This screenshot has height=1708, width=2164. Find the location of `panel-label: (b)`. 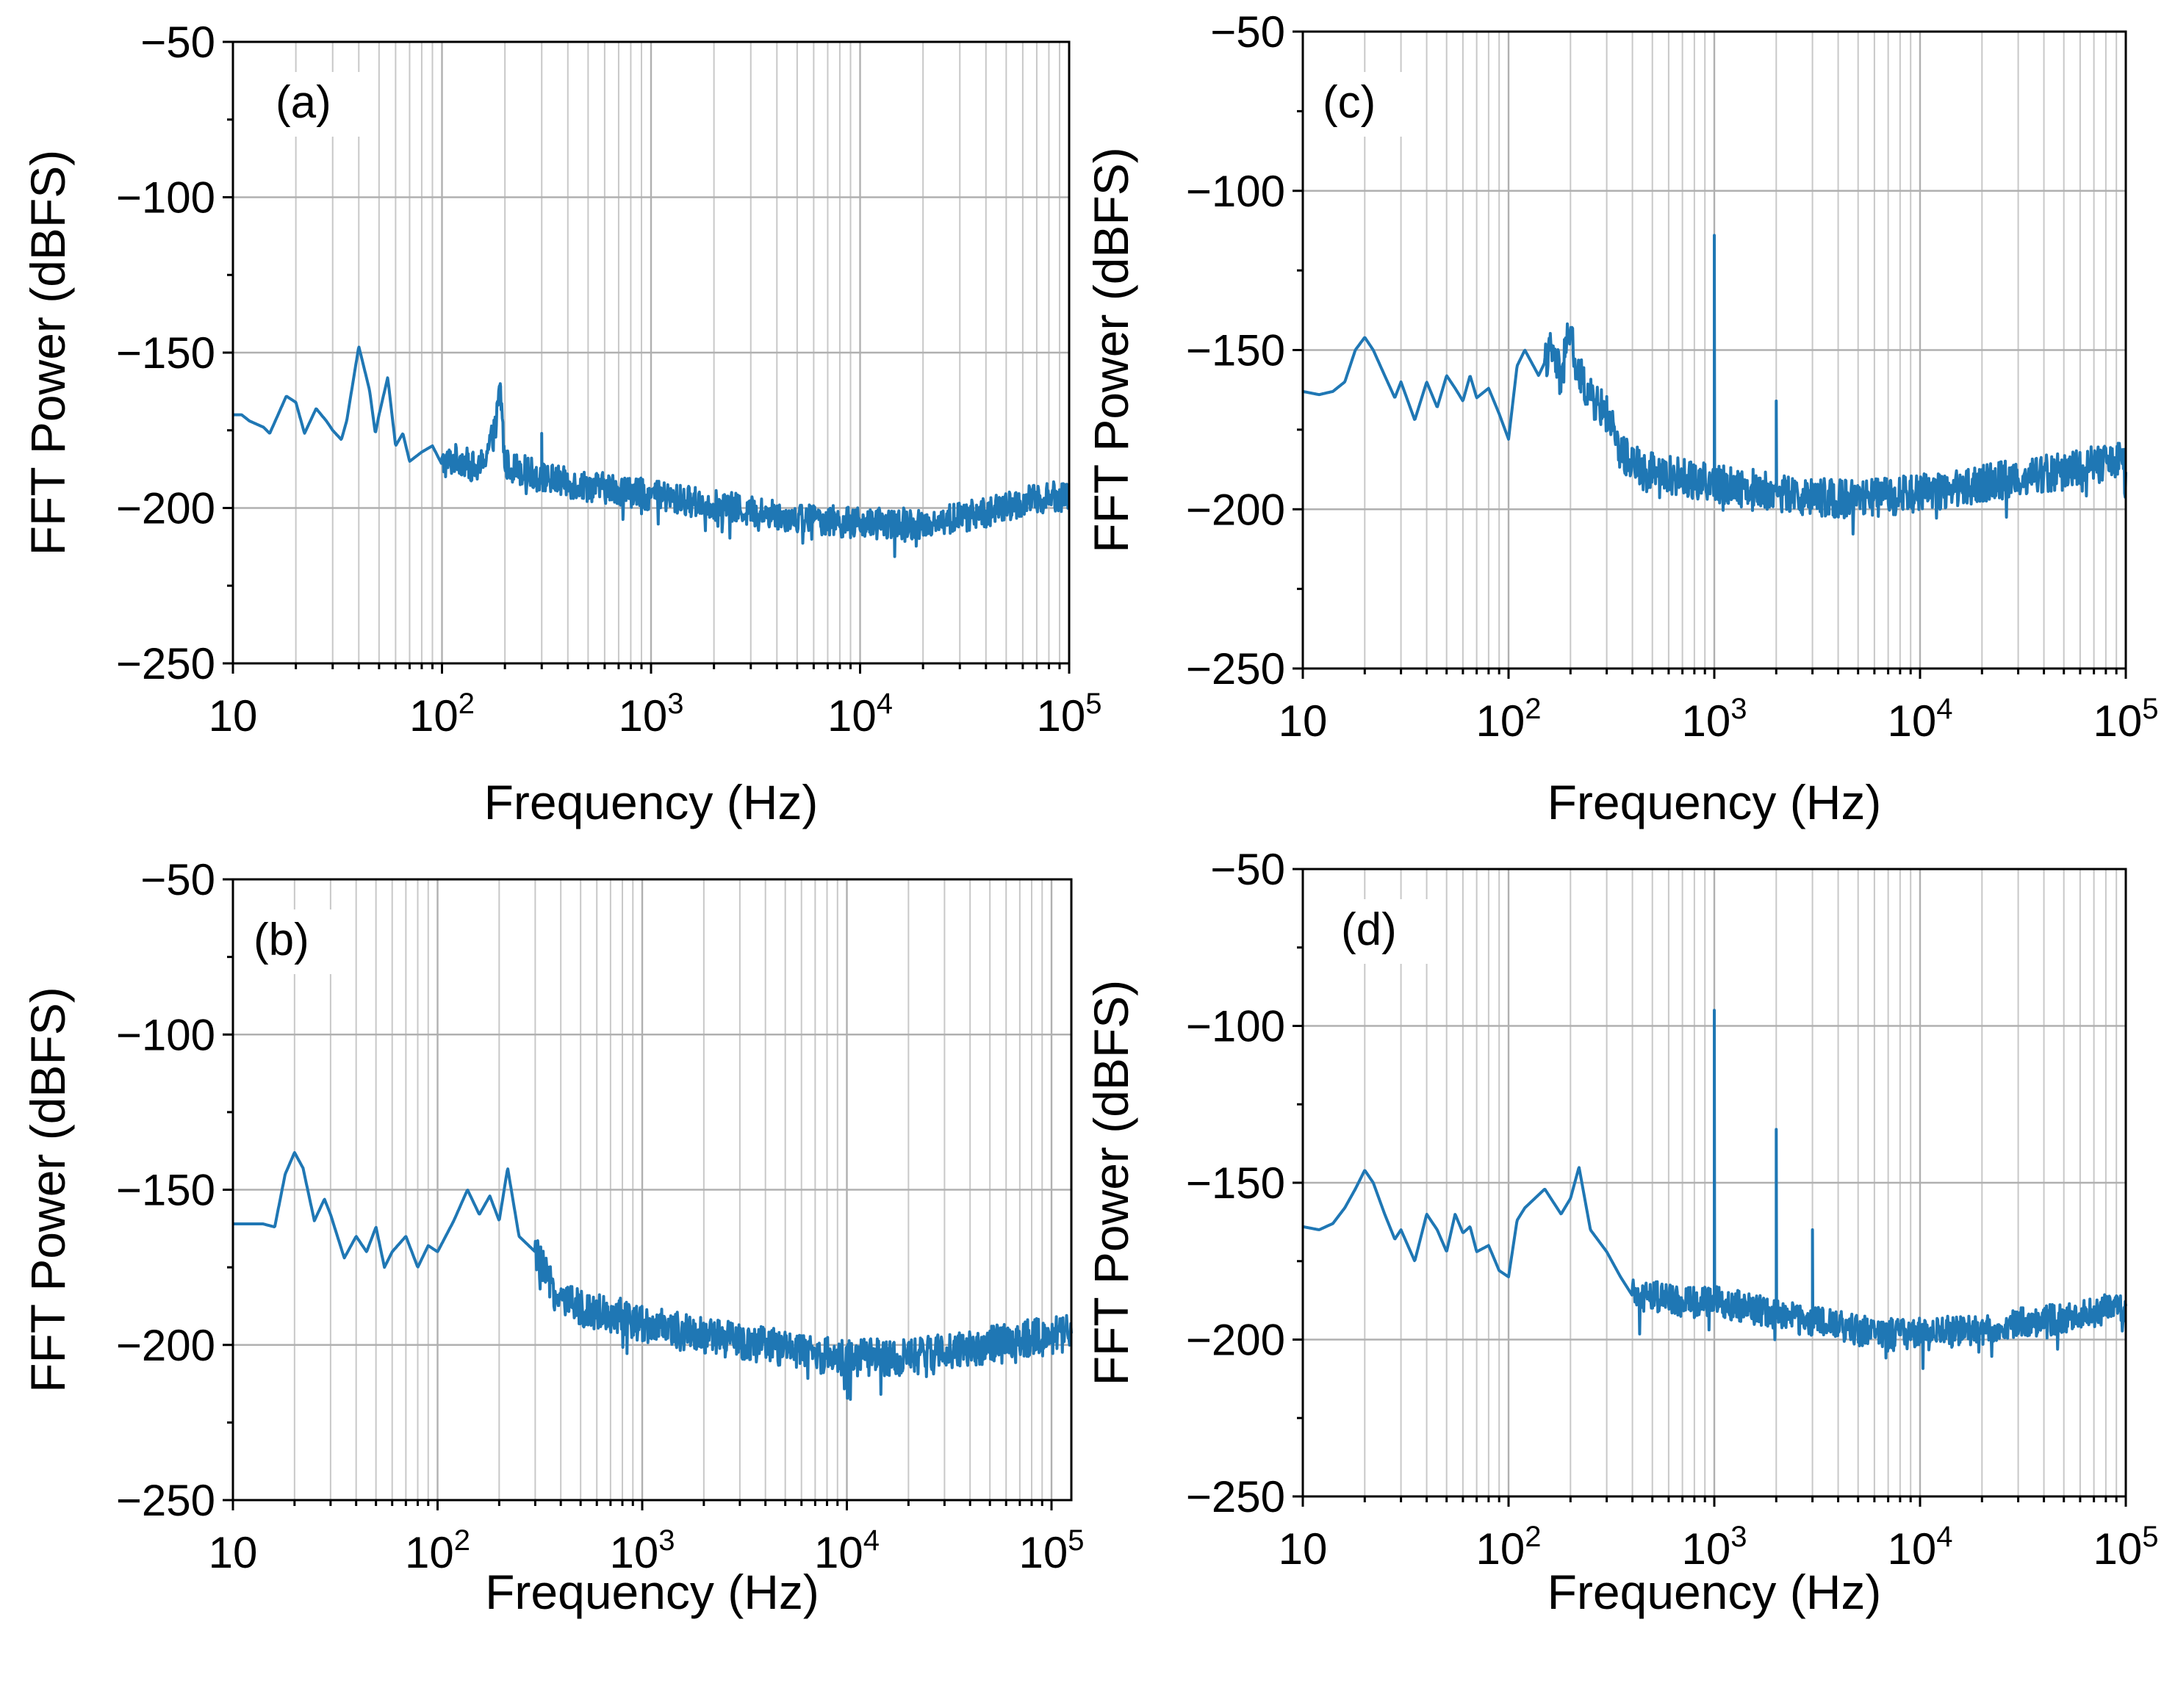

panel-label: (b) is located at coordinates (290, 941).